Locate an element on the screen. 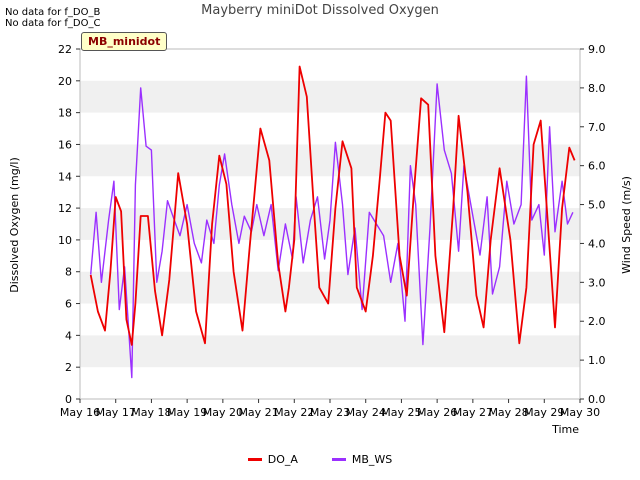 Image resolution: width=640 pixels, height=480 pixels. legend-item-do-a: DO_A is located at coordinates (272, 459).